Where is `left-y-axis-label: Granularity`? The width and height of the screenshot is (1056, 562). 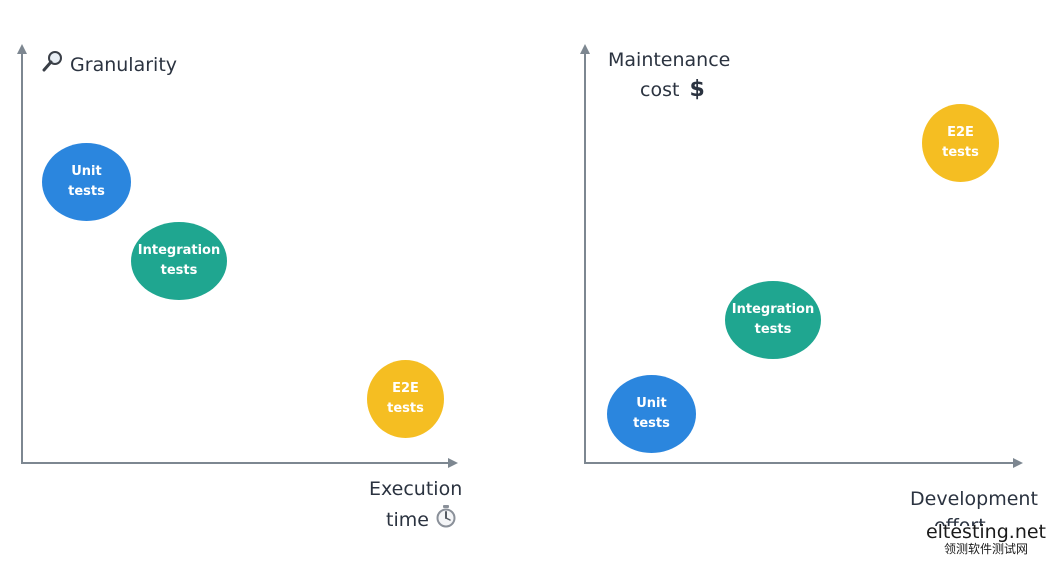 left-y-axis-label: Granularity is located at coordinates (109, 65).